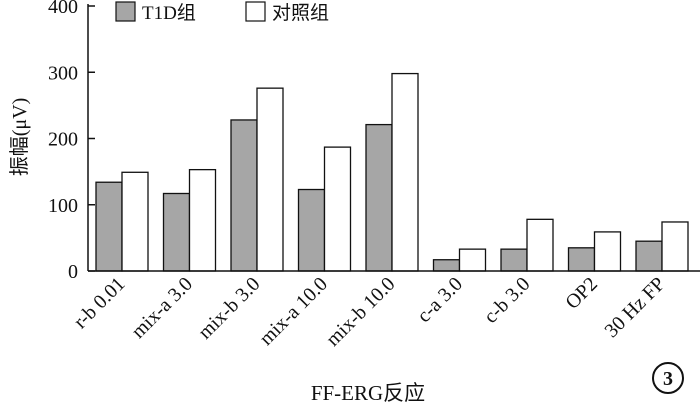 The image size is (700, 407). Describe the element at coordinates (293, 311) in the screenshot. I see `x-tick-label: mix-a 10.0` at that location.